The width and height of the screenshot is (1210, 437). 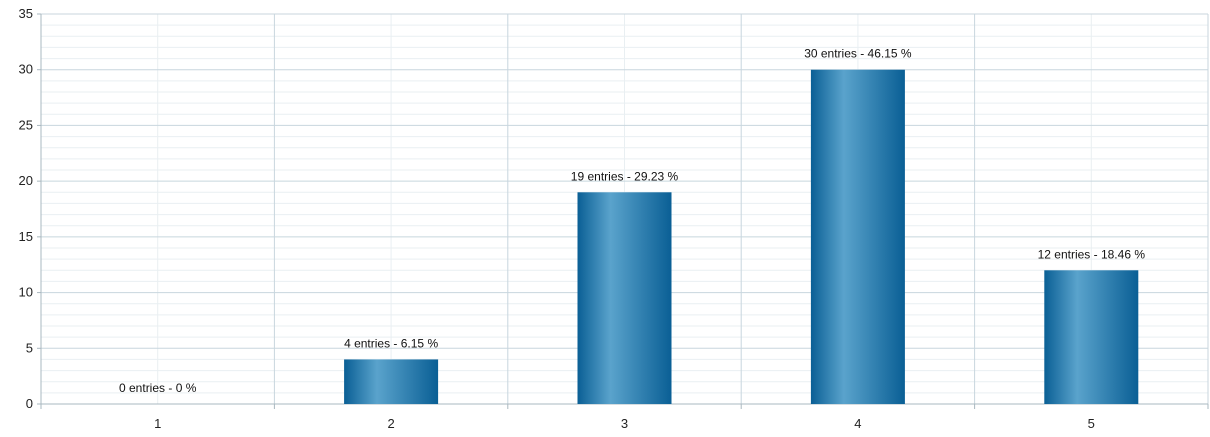 What do you see at coordinates (29, 347) in the screenshot?
I see `y-tick-label: 5` at bounding box center [29, 347].